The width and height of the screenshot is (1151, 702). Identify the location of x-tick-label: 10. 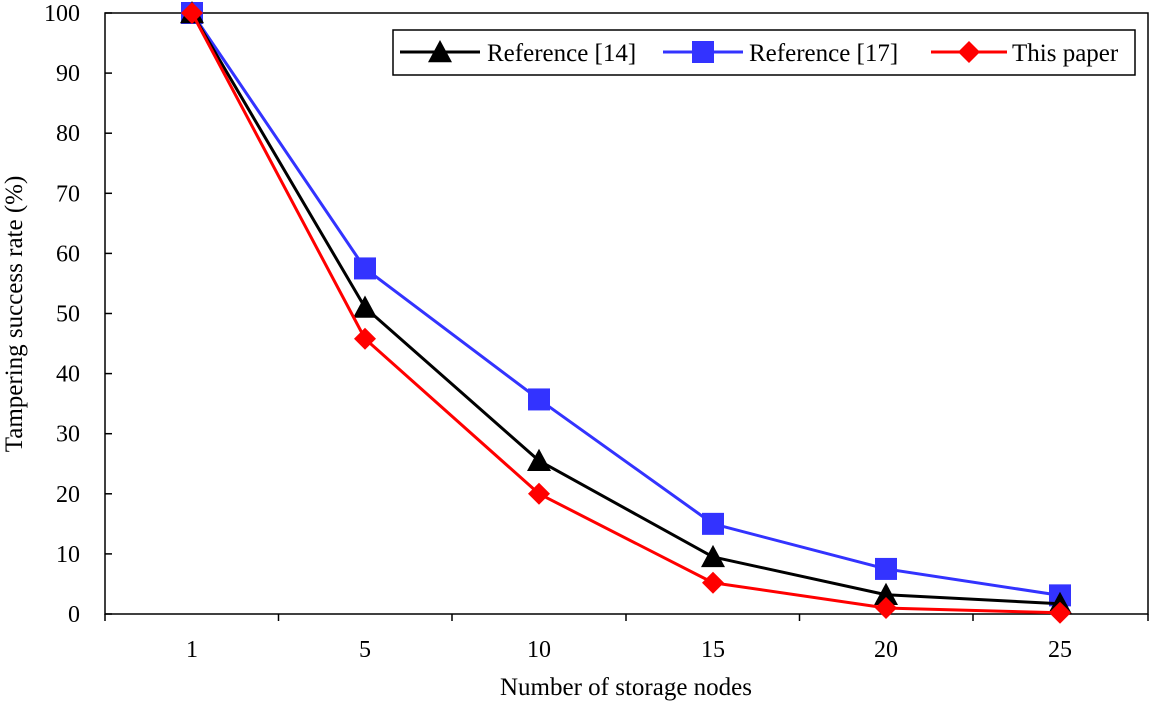
(539, 650).